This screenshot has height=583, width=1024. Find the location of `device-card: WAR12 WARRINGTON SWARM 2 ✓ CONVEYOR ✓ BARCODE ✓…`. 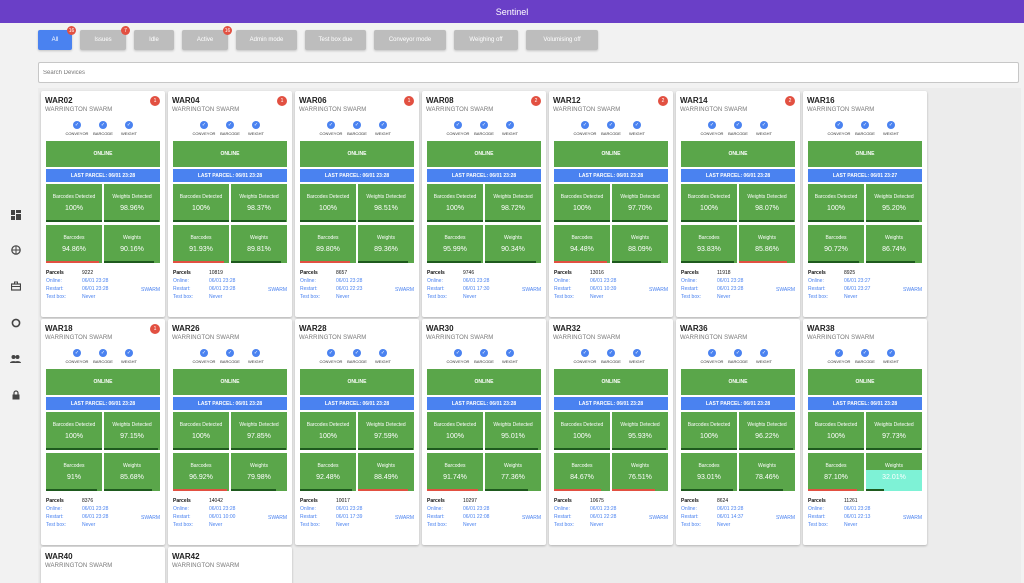

device-card: WAR12 WARRINGTON SWARM 2 ✓ CONVEYOR ✓ BARCODE ✓… is located at coordinates (611, 204).